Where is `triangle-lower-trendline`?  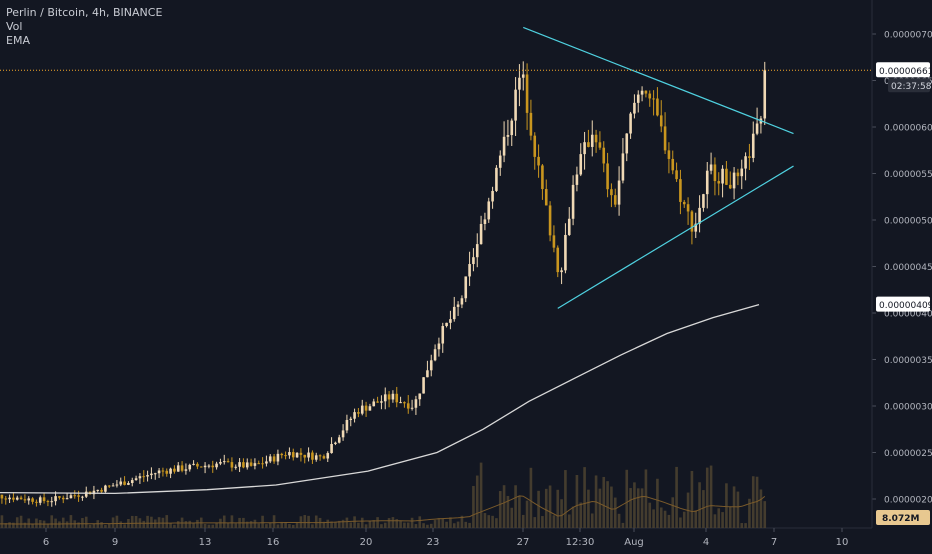 triangle-lower-trendline is located at coordinates (675, 237).